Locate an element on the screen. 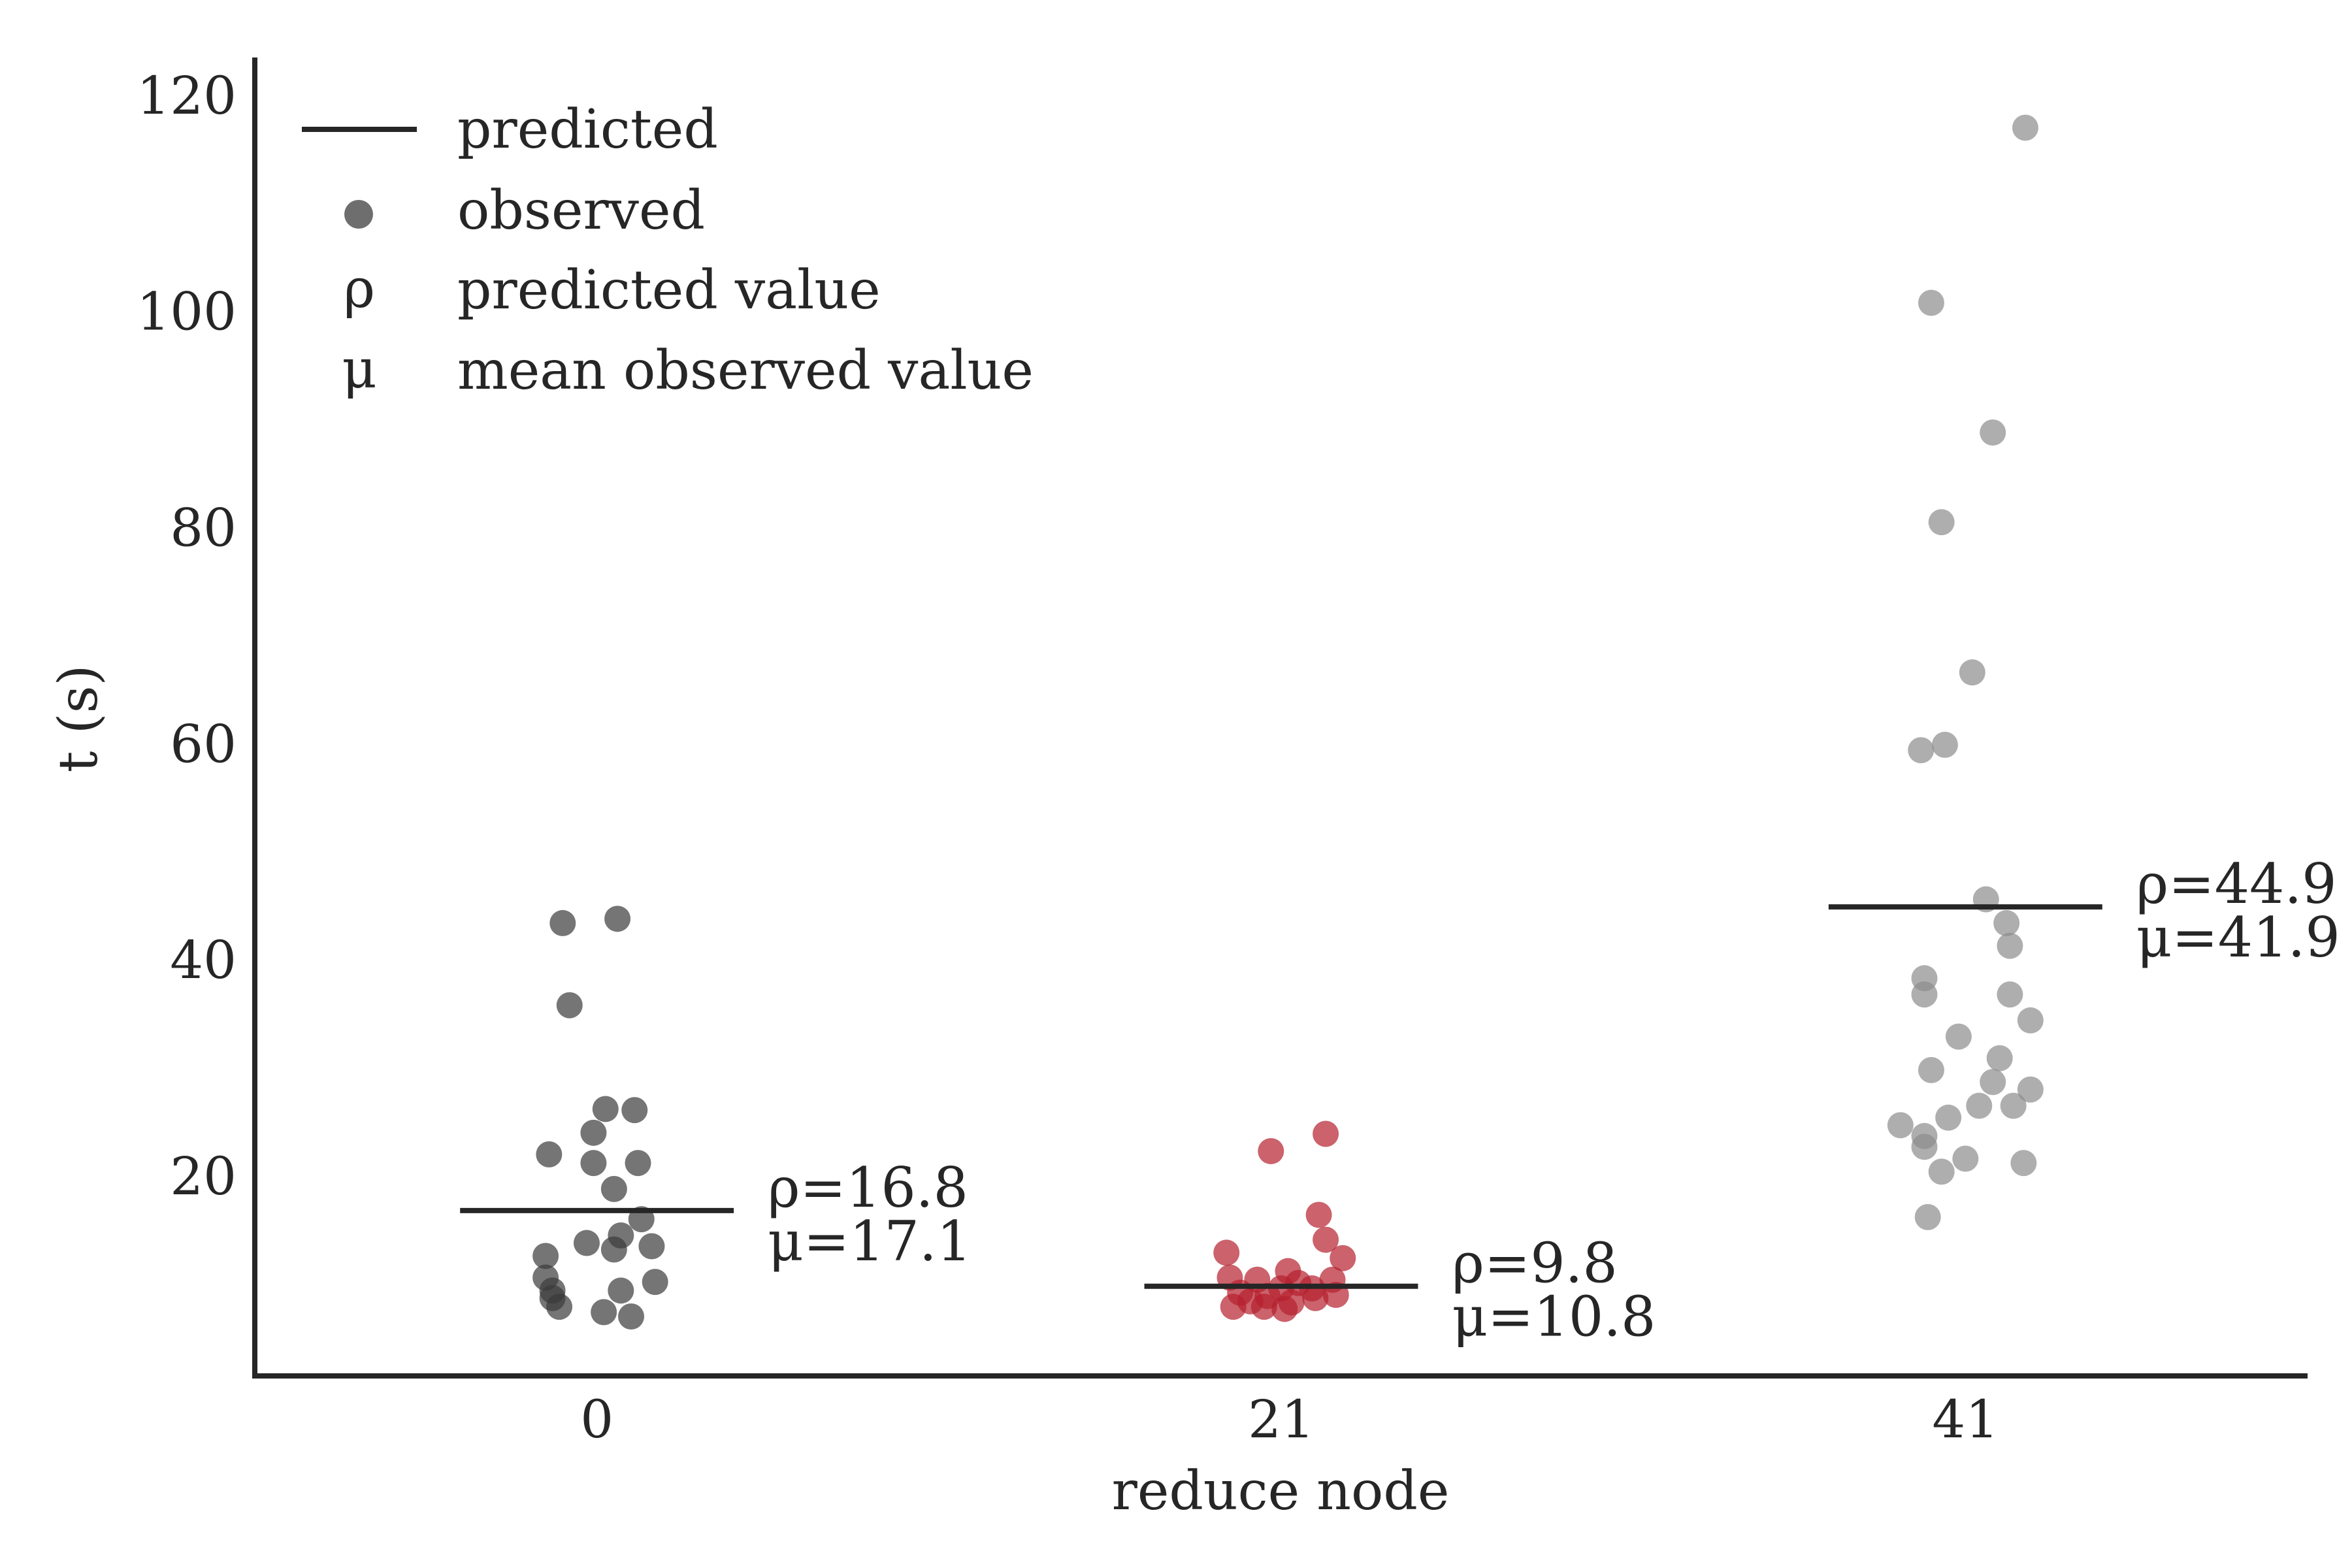 Image resolution: width=2352 pixels, height=1568 pixels. legend-rho-symbol: ρ is located at coordinates (359, 289).